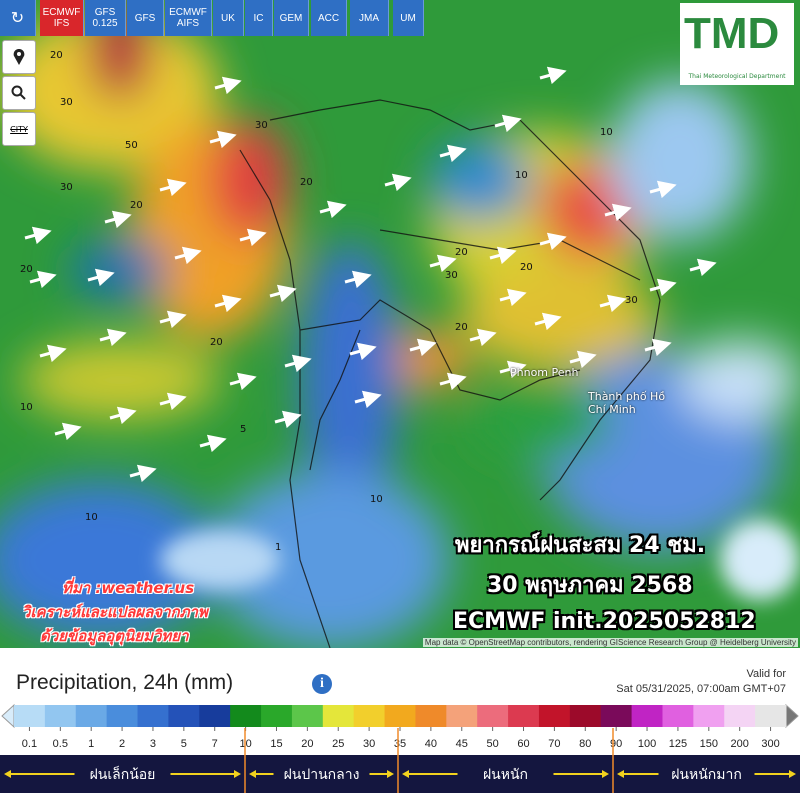  Describe the element at coordinates (18, 18) in the screenshot. I see `reload-button: ↻` at that location.